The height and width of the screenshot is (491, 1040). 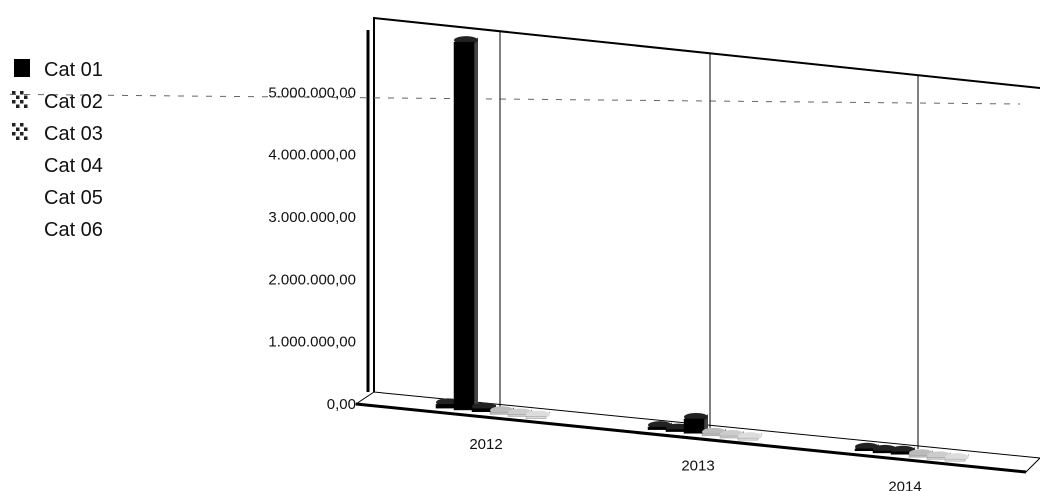 I want to click on x-axis-labels: 2012 2013 2014, so click(x=695, y=463).